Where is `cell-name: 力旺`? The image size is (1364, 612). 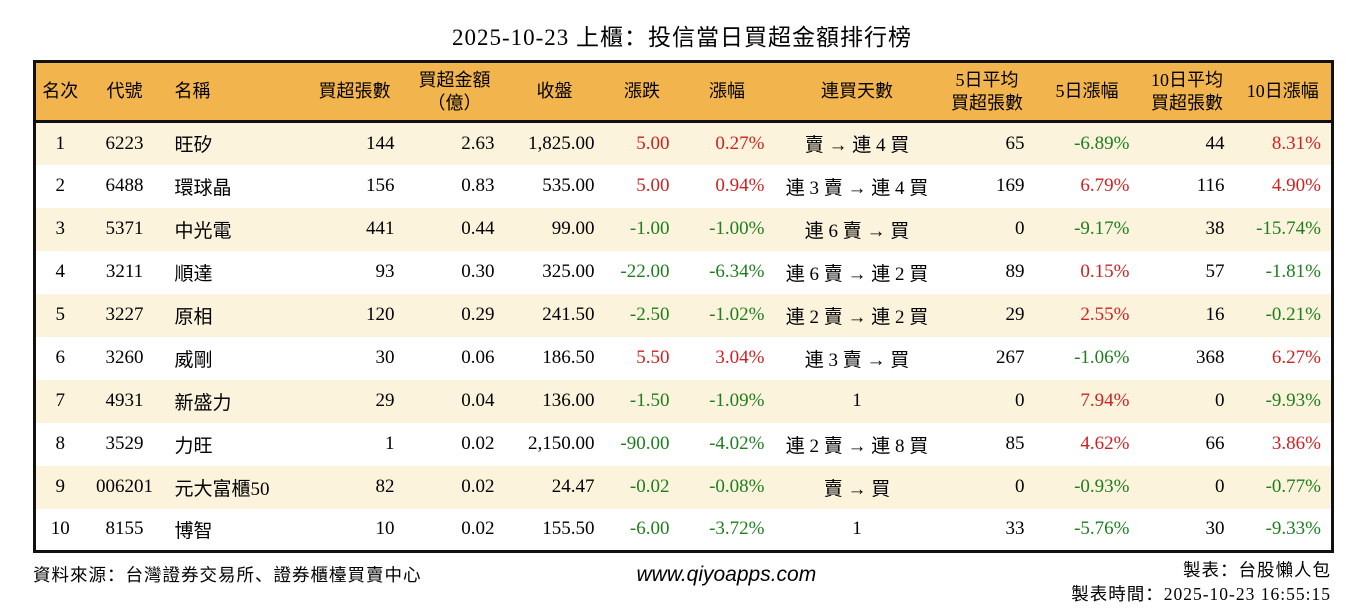 cell-name: 力旺 is located at coordinates (193, 446).